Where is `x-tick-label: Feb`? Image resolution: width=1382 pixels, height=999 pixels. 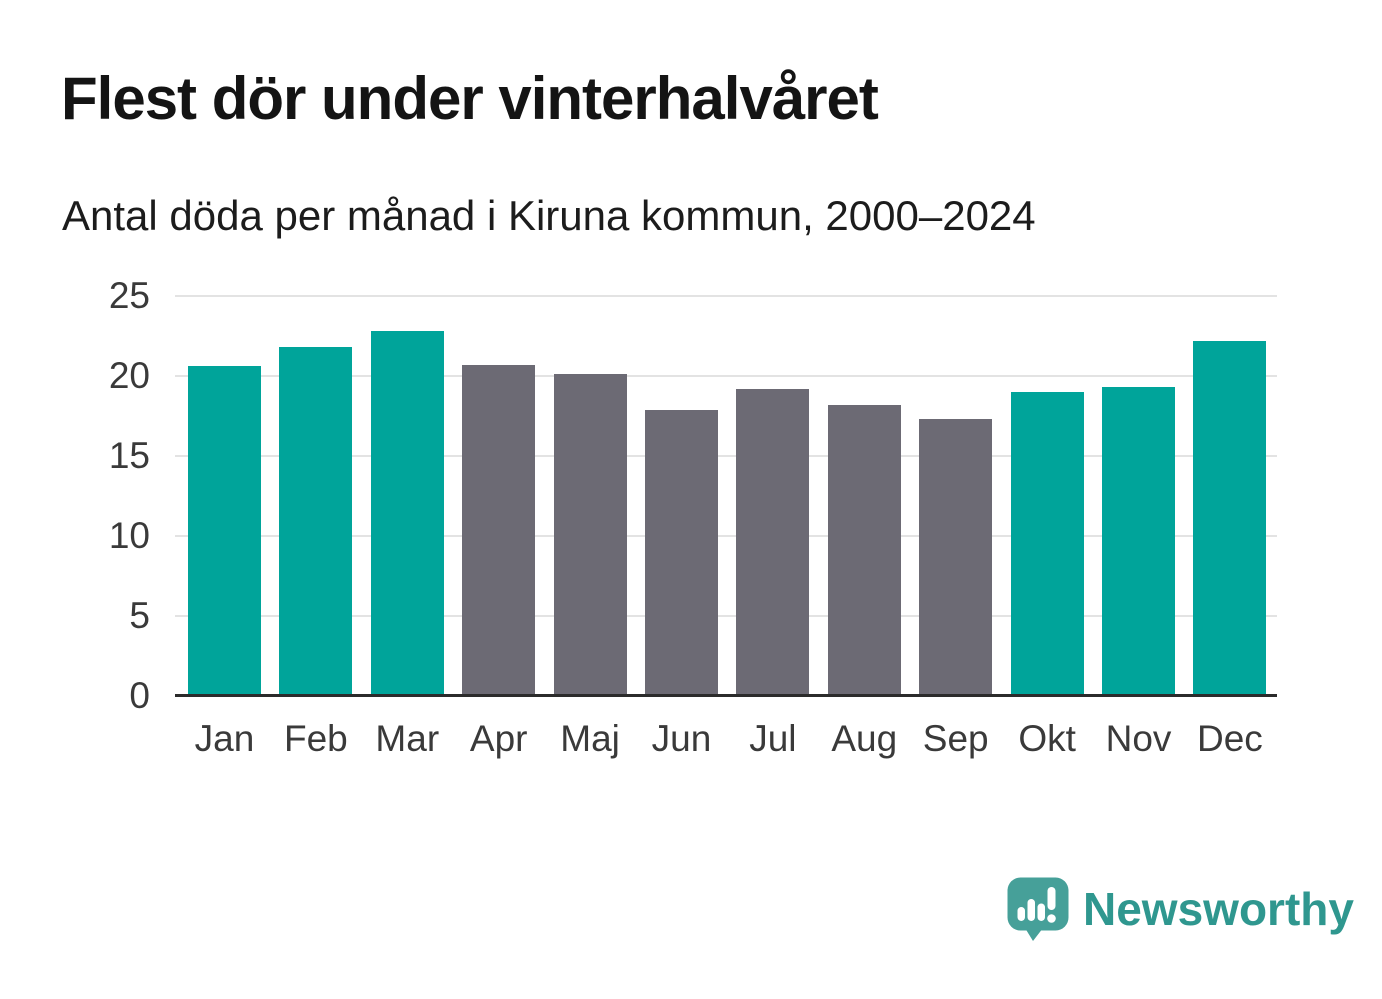
x-tick-label: Feb is located at coordinates (316, 738).